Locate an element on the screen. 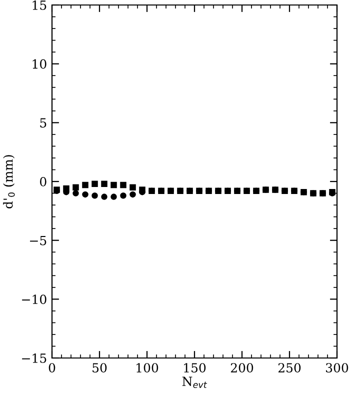  x-tick-label: 50 is located at coordinates (99, 368).